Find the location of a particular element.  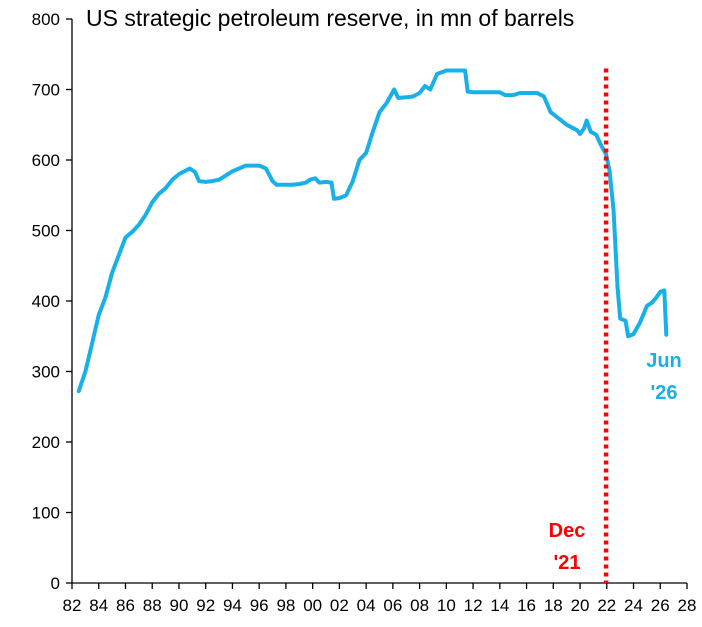

x-tick-label: 00 is located at coordinates (312, 605).